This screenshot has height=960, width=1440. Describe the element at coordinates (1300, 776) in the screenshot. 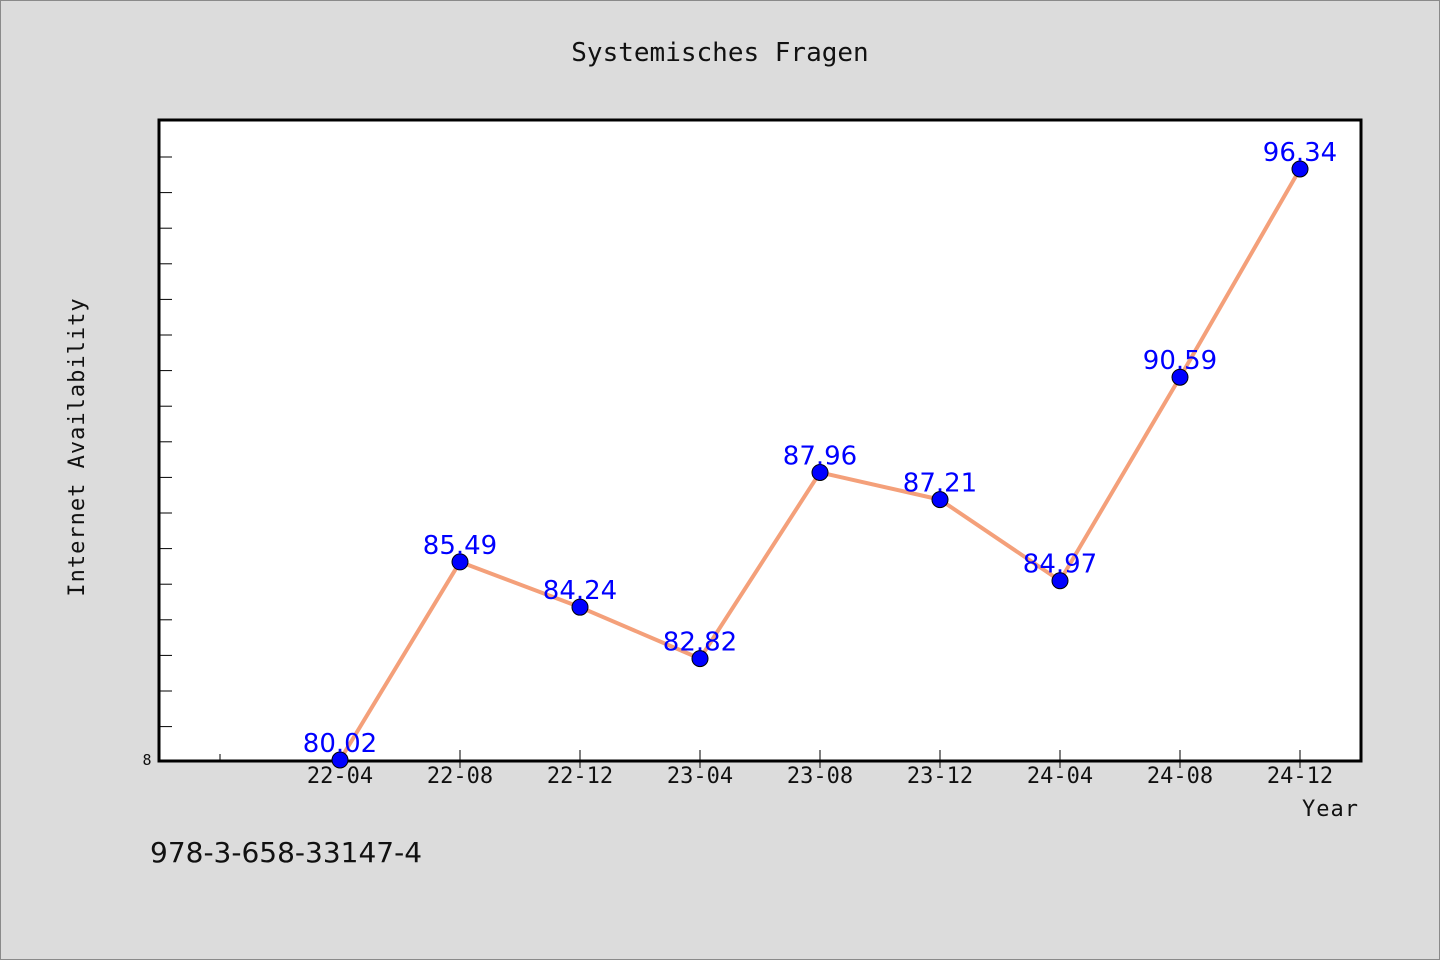

I see `x-tick-label: 24-12` at that location.